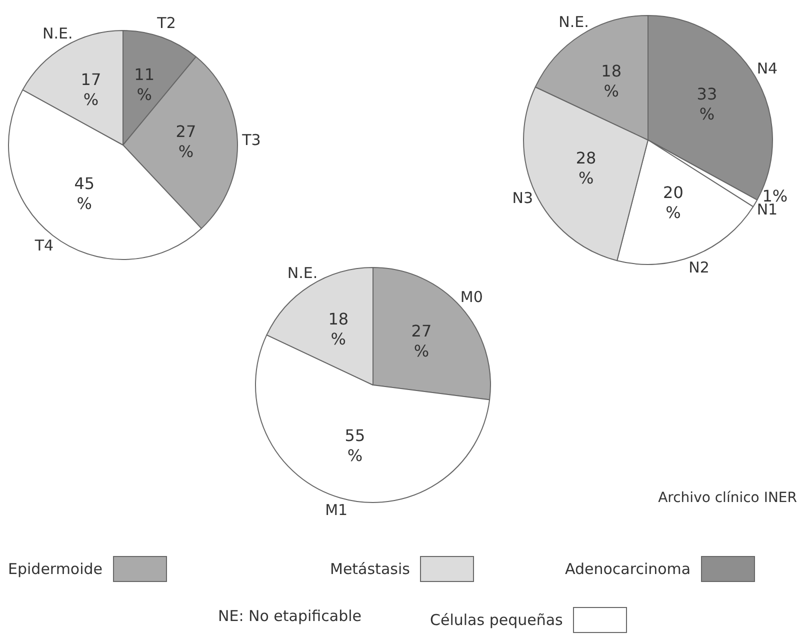 This screenshot has height=634, width=803. What do you see at coordinates (290, 616) in the screenshot?
I see `category-label: NE: No etapificable` at bounding box center [290, 616].